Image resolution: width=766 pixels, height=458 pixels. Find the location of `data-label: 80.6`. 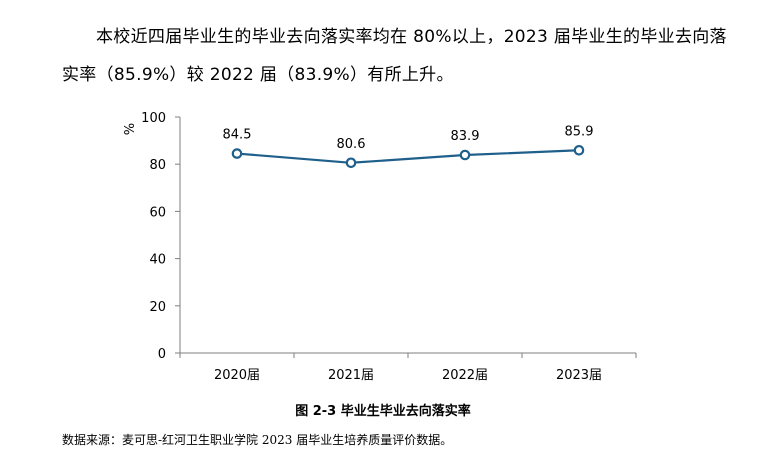

data-label: 80.6 is located at coordinates (351, 144).